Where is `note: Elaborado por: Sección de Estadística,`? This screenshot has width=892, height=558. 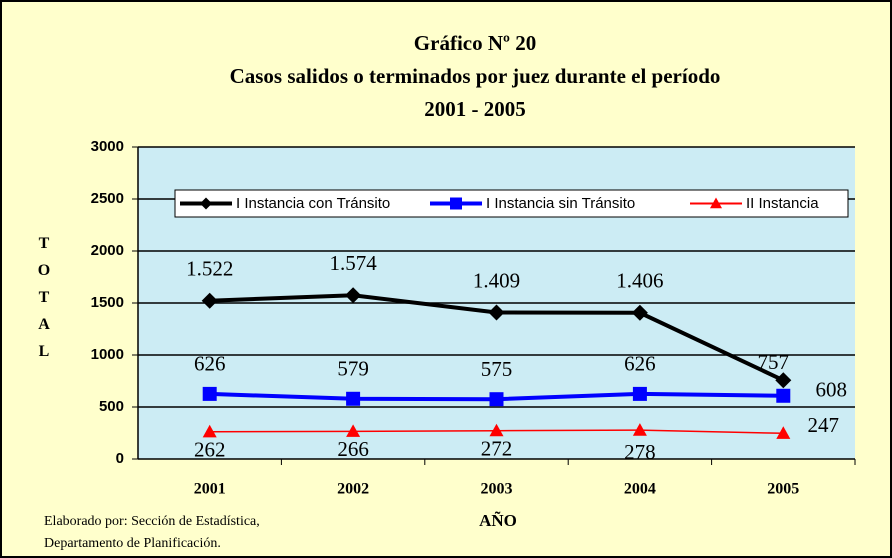 note: Elaborado por: Sección de Estadística, is located at coordinates (152, 521).